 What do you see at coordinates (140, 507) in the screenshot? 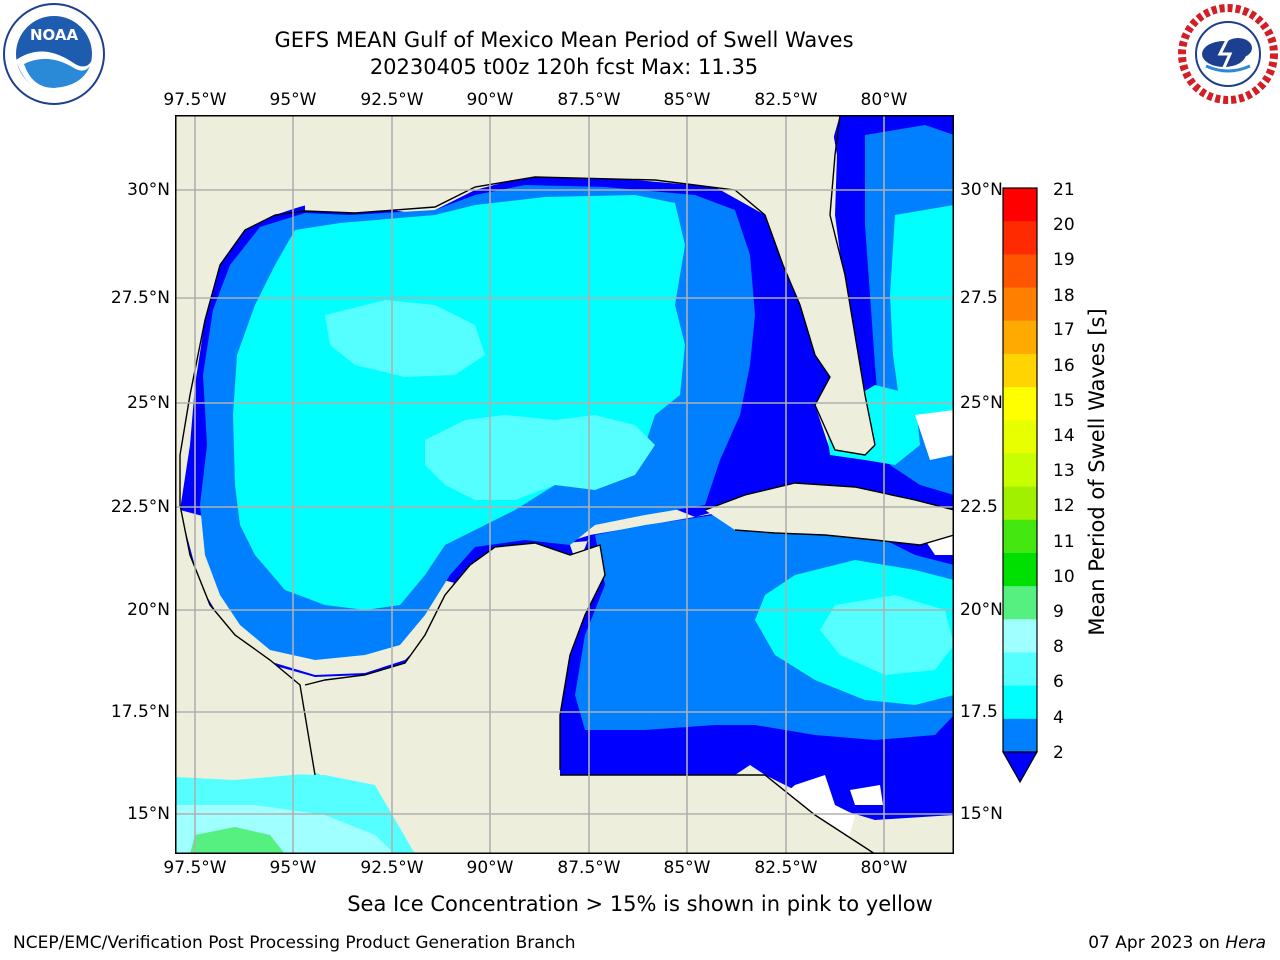
I see `lat-label-left: 22.5°N` at bounding box center [140, 507].